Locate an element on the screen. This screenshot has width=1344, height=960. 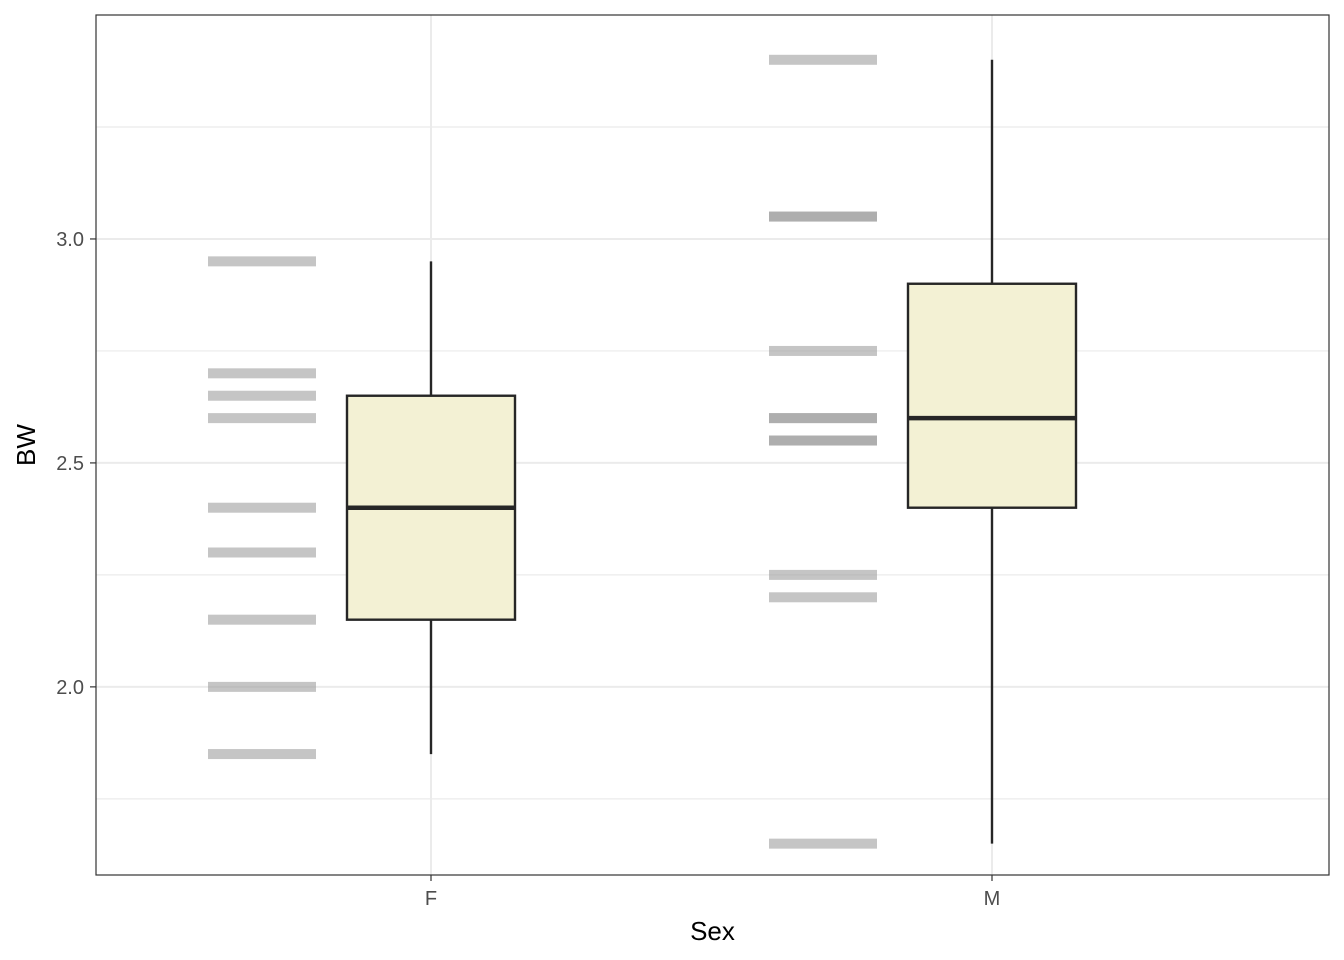
x-axis-title: Sex is located at coordinates (712, 931).